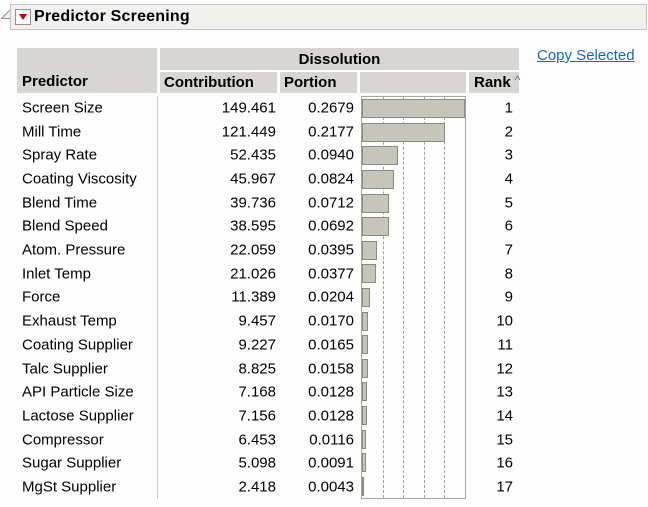 The image size is (648, 507). Describe the element at coordinates (508, 179) in the screenshot. I see `rank-cell: 4` at that location.